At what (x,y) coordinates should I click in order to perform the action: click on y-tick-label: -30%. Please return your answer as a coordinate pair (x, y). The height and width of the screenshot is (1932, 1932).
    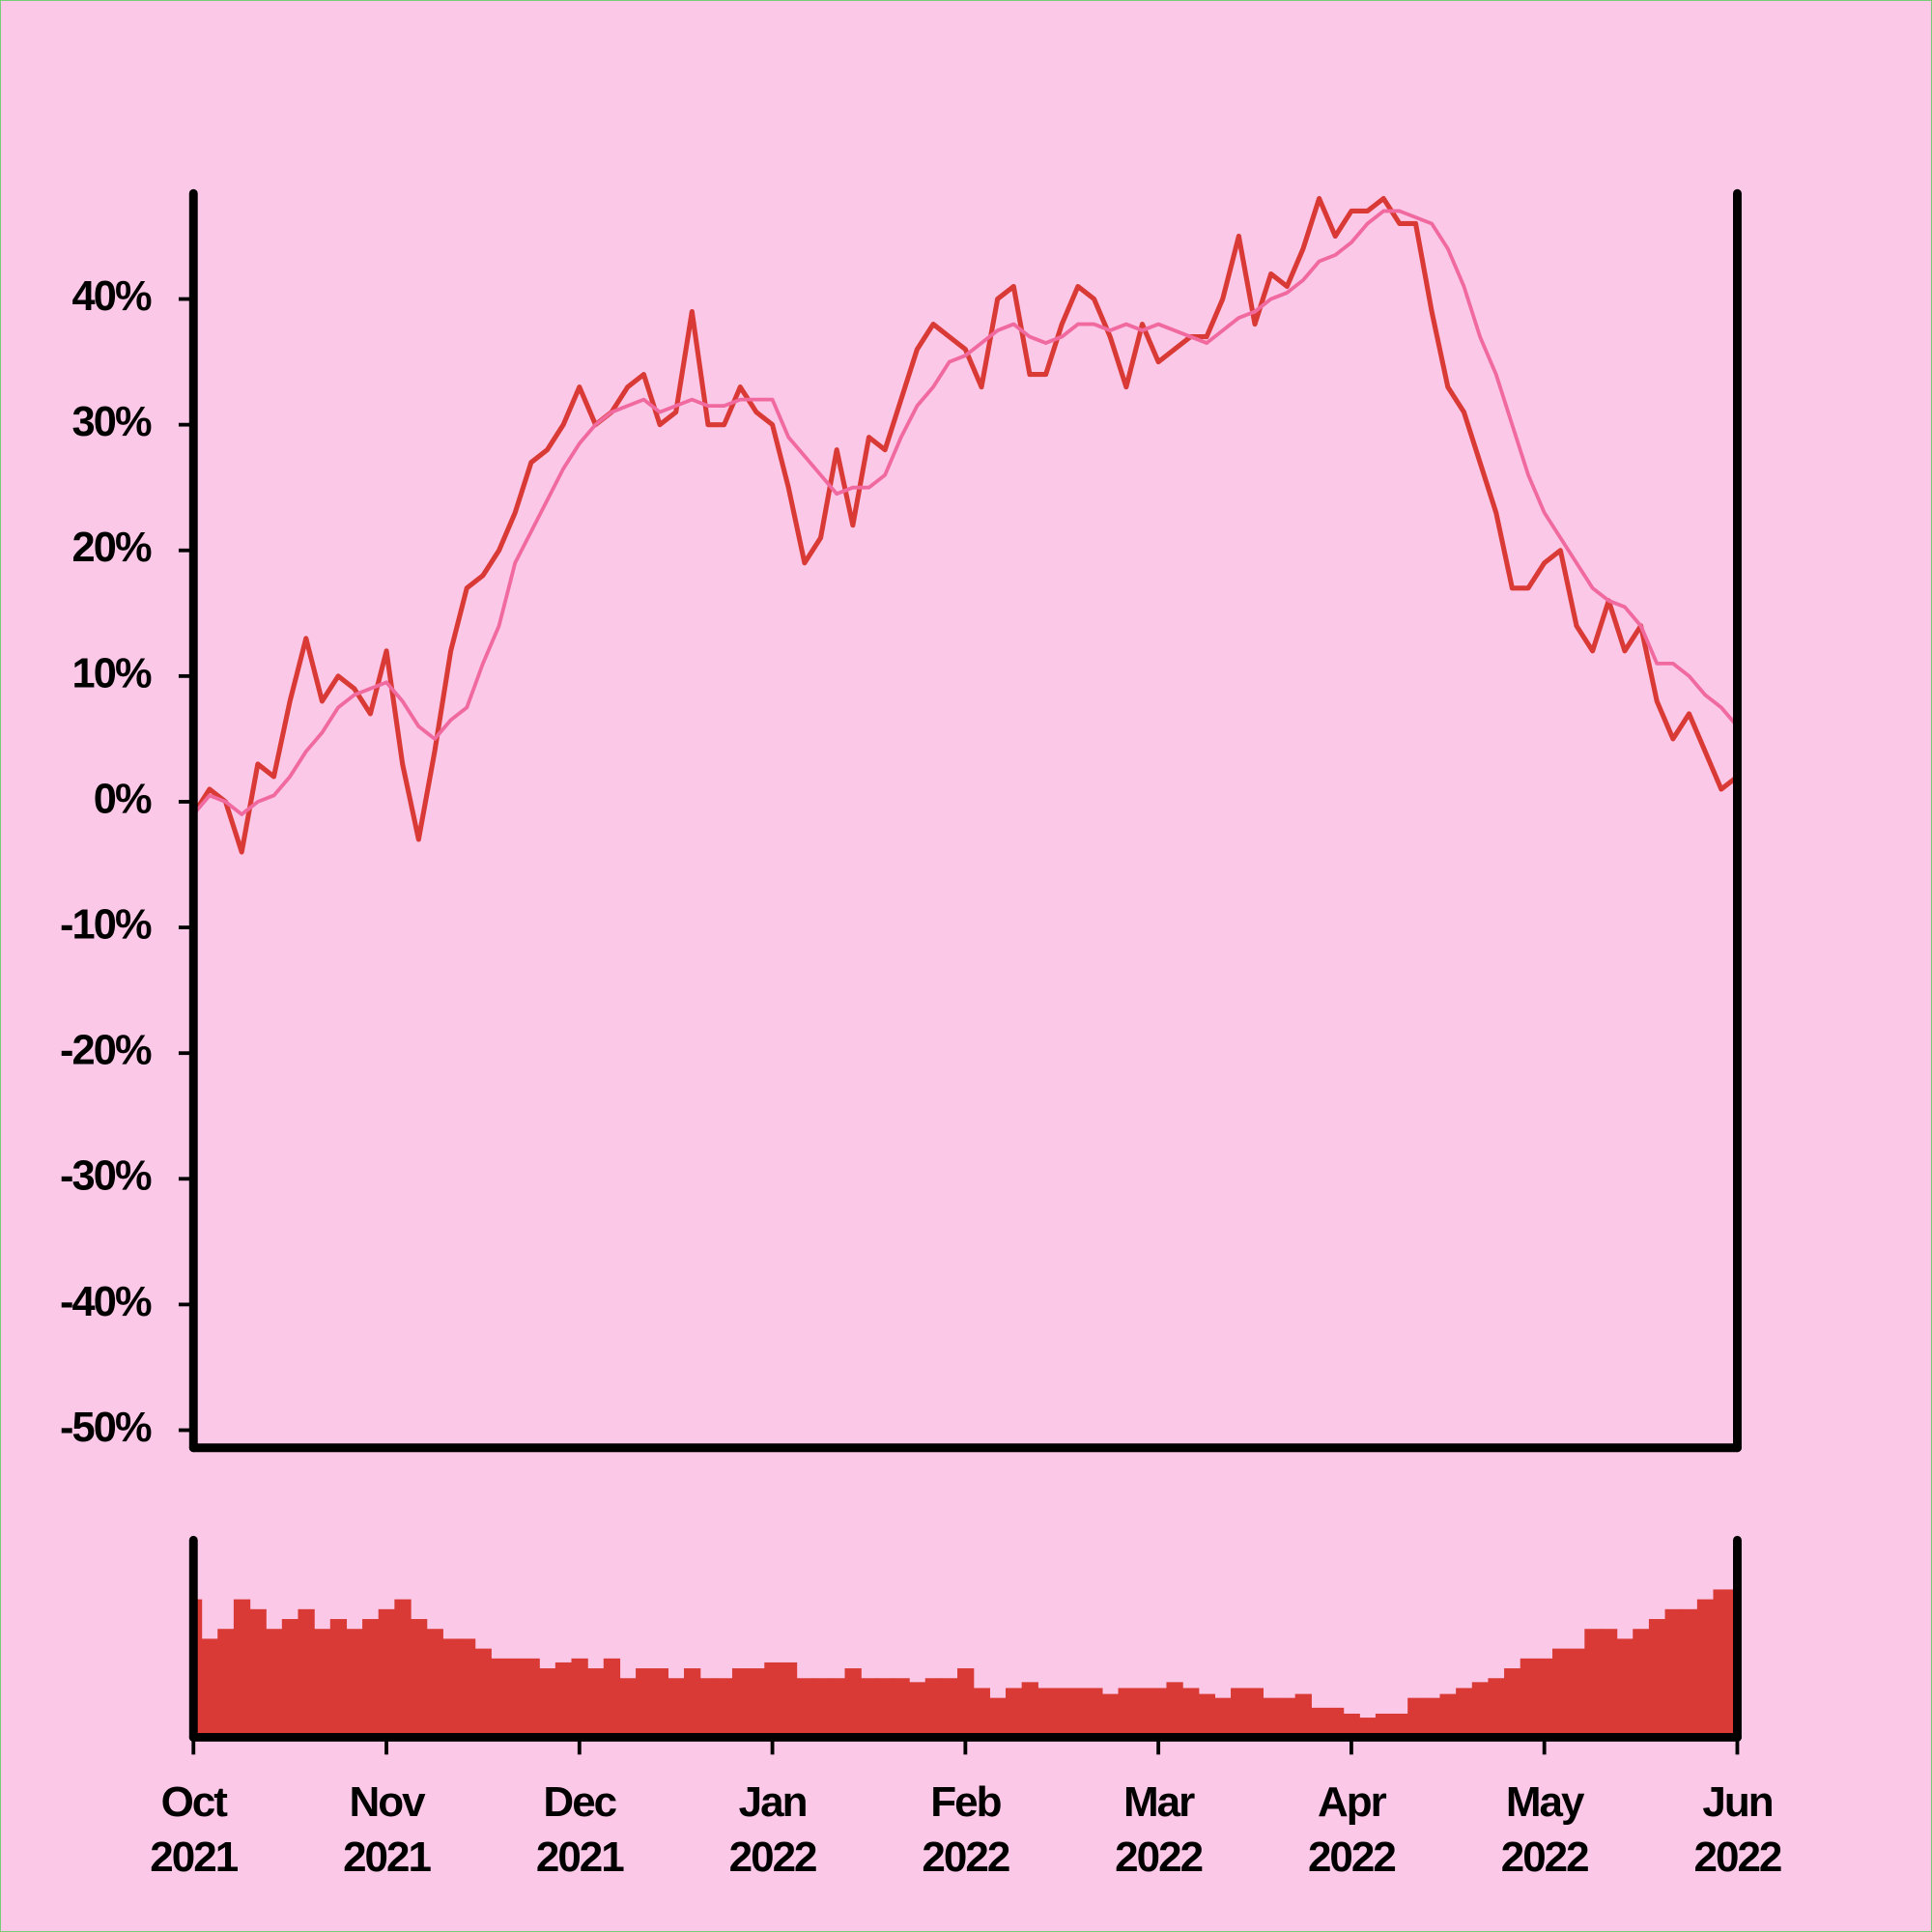
    Looking at the image, I should click on (106, 1176).